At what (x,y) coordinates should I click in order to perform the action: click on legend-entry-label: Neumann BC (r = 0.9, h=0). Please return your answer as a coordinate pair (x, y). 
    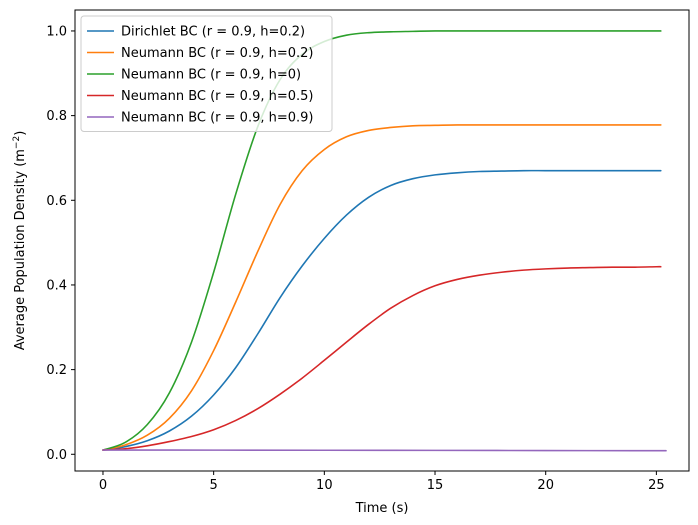
    Looking at the image, I should click on (211, 75).